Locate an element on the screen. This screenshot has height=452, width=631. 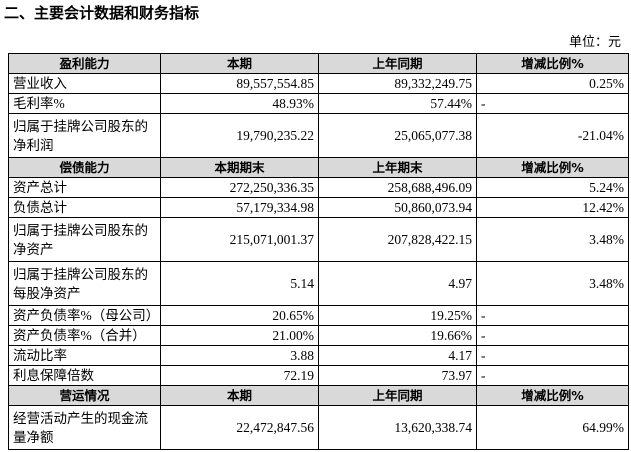
label-line: 资产总计 is located at coordinates (40, 187).